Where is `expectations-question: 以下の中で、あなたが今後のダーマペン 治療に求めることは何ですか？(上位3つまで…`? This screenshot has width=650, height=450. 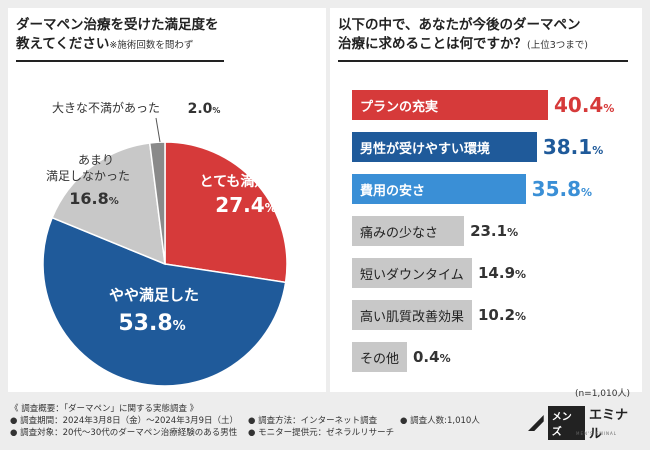
expectations-question: 以下の中で、あなたが今後のダーマペン 治療に求めることは何ですか？(上位3つまで… is located at coordinates (488, 35).